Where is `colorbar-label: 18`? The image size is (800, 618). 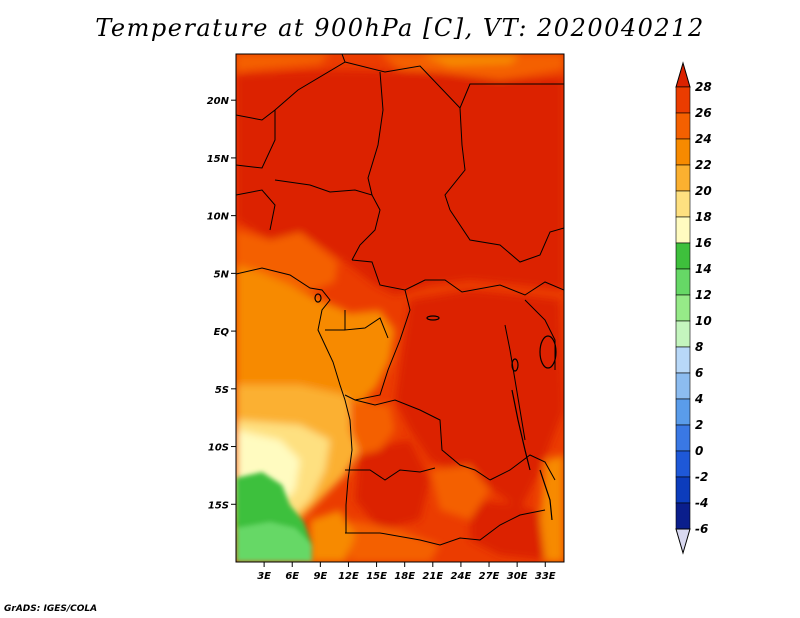
colorbar-label: 18 is located at coordinates (703, 217).